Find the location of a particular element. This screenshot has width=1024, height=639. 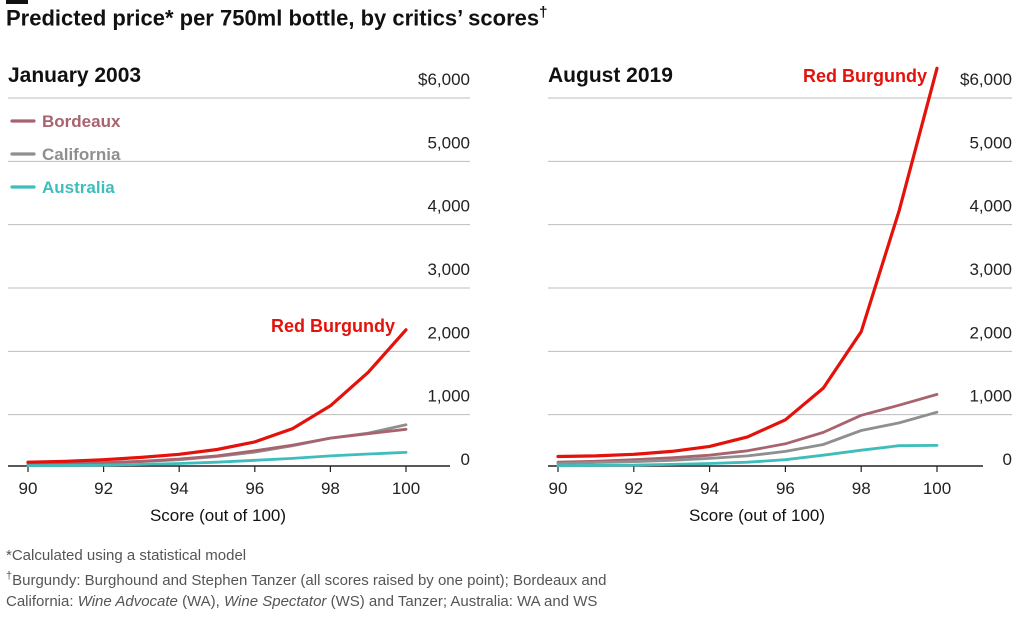

footnote-model: *Calculated using a statistical model is located at coordinates (126, 555).